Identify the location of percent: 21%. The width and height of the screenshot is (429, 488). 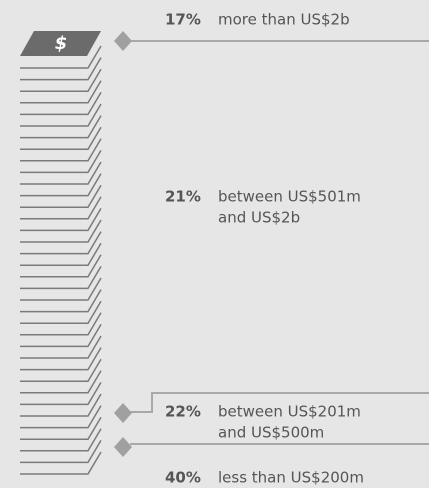
(183, 197).